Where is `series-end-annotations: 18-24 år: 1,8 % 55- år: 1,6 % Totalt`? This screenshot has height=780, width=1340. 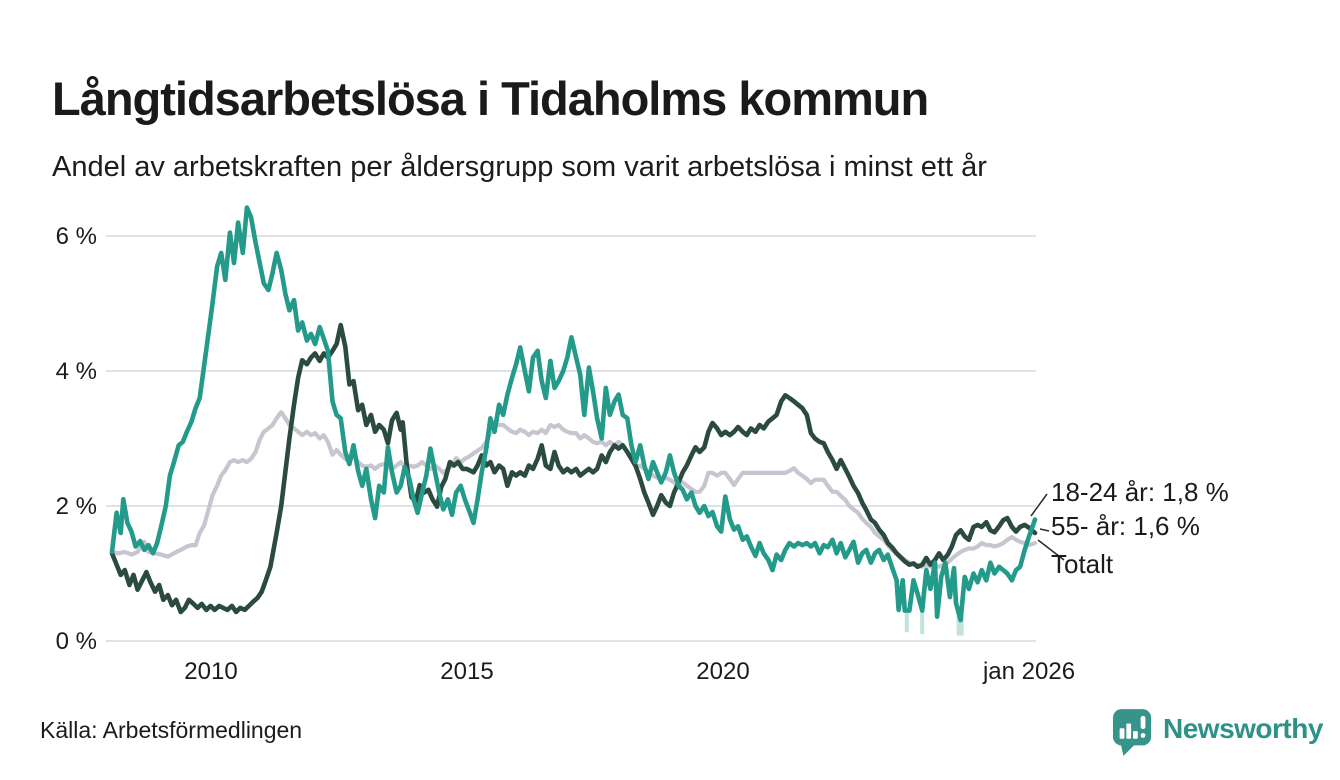 series-end-annotations: 18-24 år: 1,8 % 55- år: 1,6 % Totalt is located at coordinates (1129, 528).